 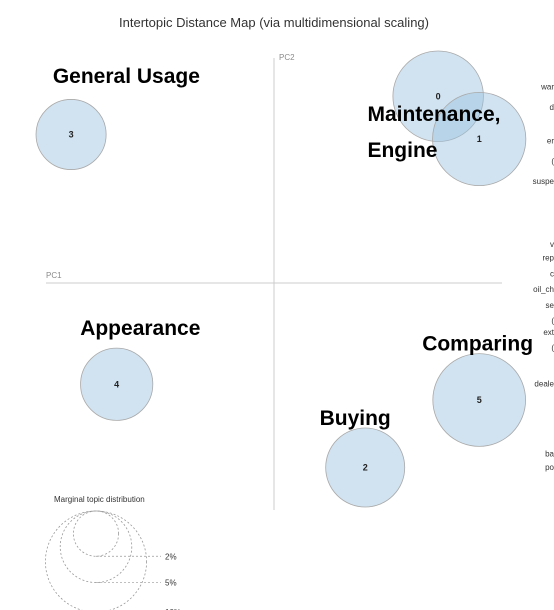 What do you see at coordinates (54, 275) in the screenshot?
I see `pc1-axis-label: PC1` at bounding box center [54, 275].